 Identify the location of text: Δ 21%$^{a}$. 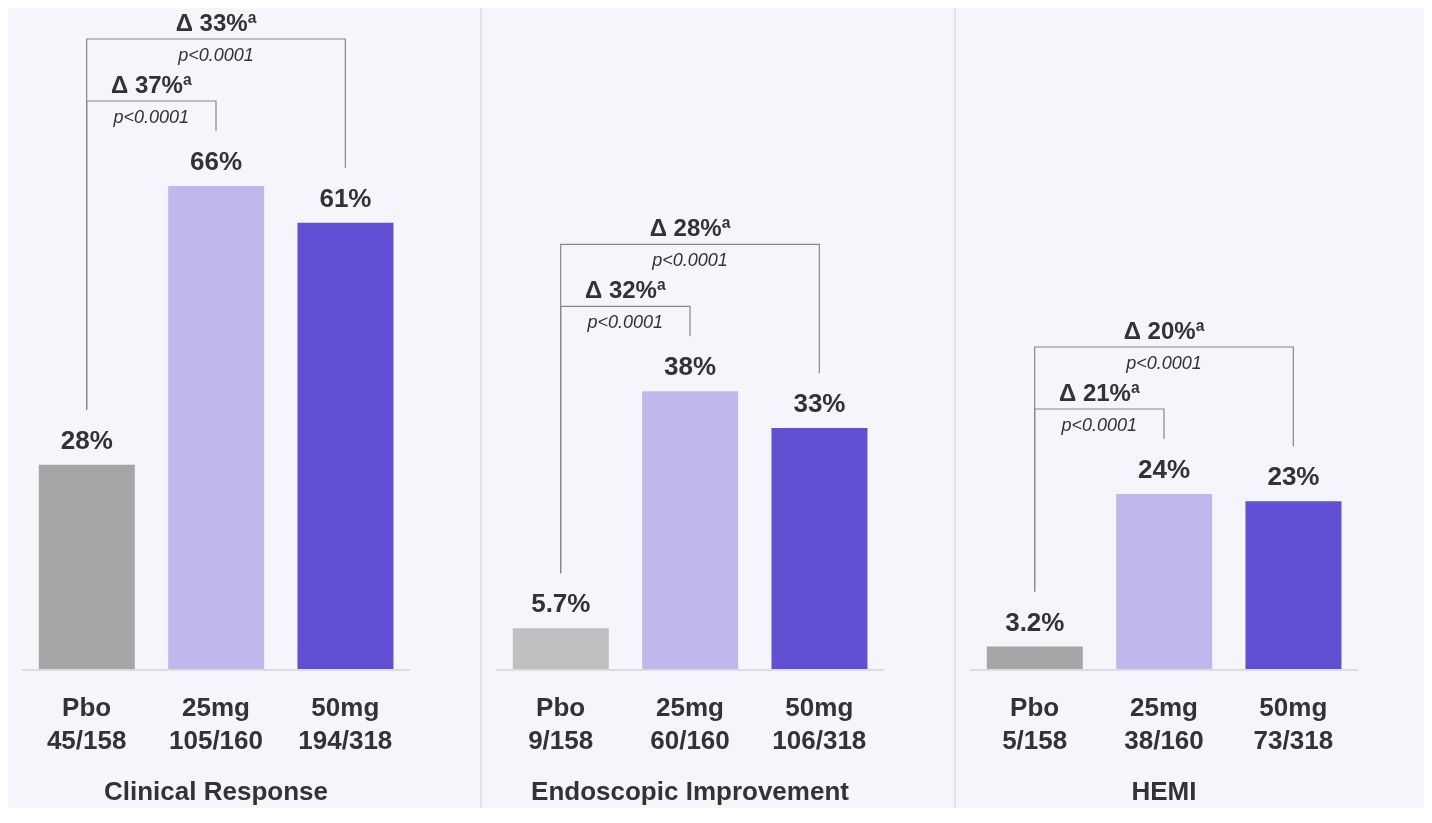
(1099, 392).